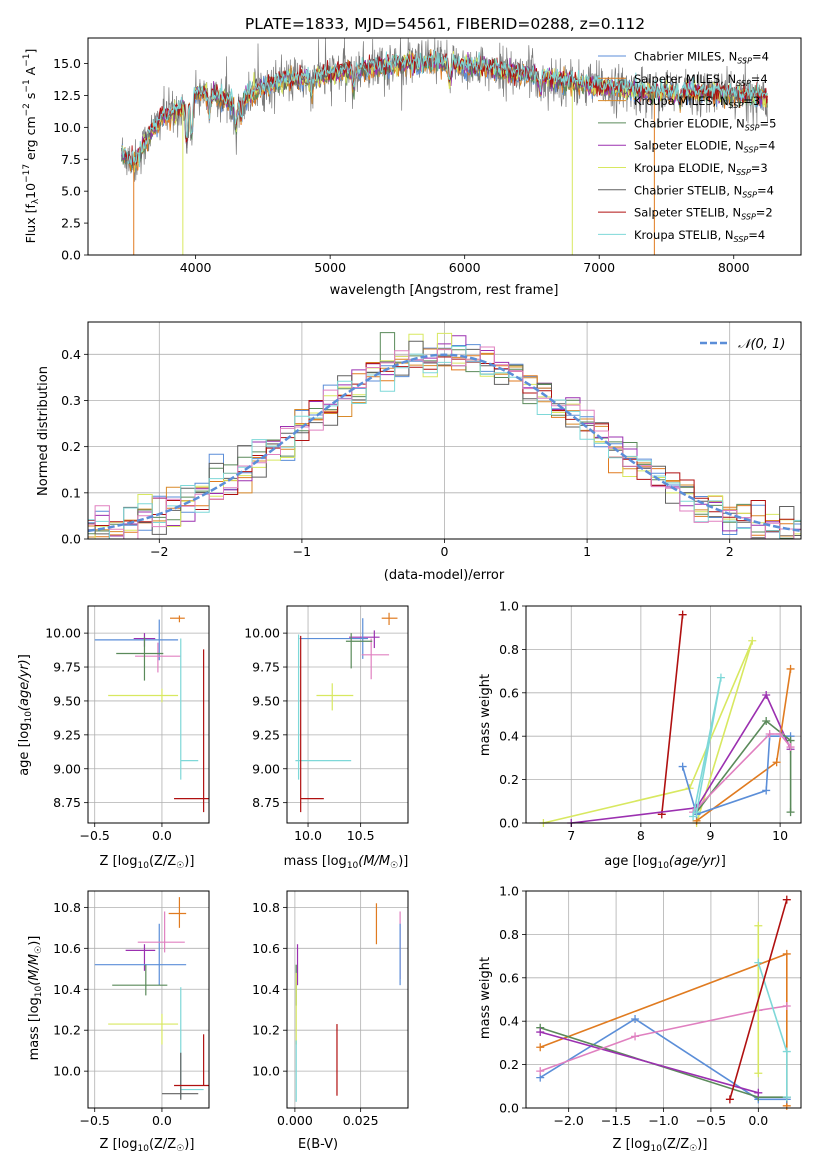  Describe the element at coordinates (587, 551) in the screenshot. I see `x-tick-label: 1` at that location.